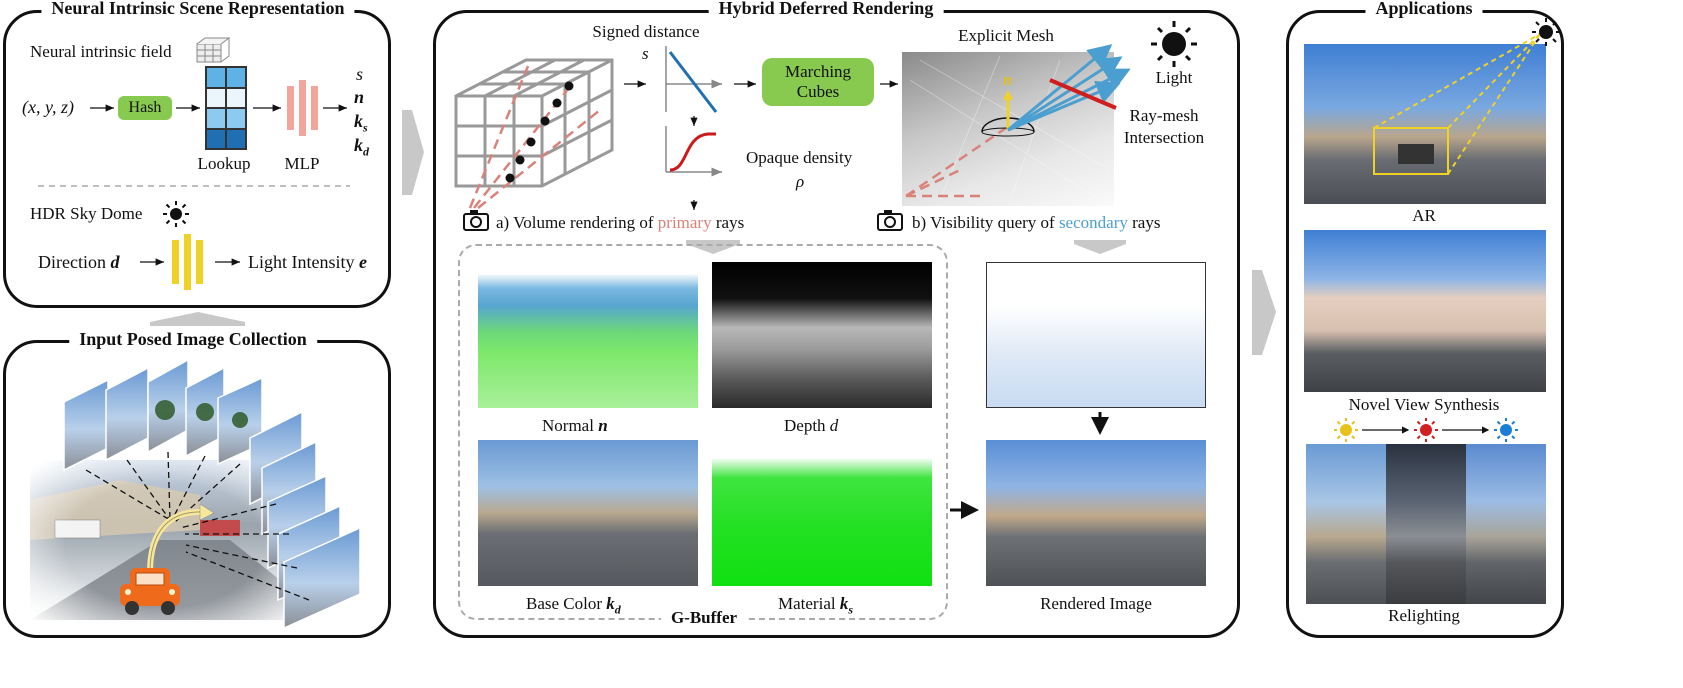 The image size is (1683, 688). What do you see at coordinates (302, 163) in the screenshot?
I see `mlp-label: MLP` at bounding box center [302, 163].